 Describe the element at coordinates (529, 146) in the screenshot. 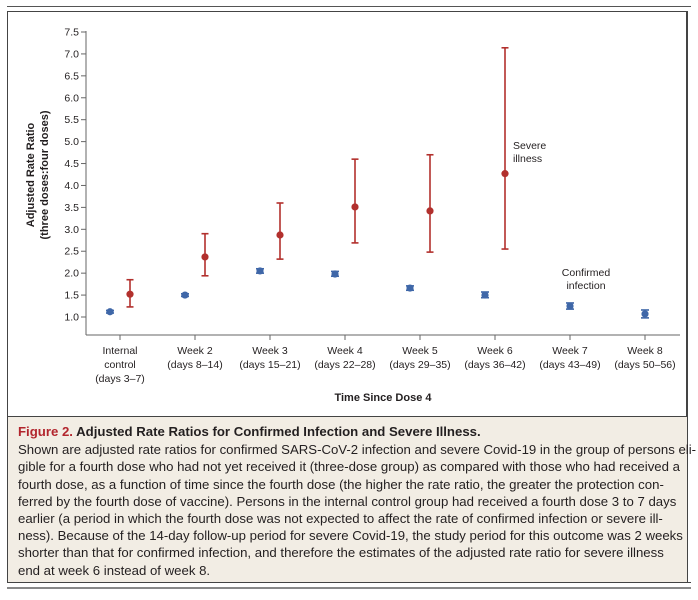

I see `annotation-severe-illness-line1: Severe` at that location.